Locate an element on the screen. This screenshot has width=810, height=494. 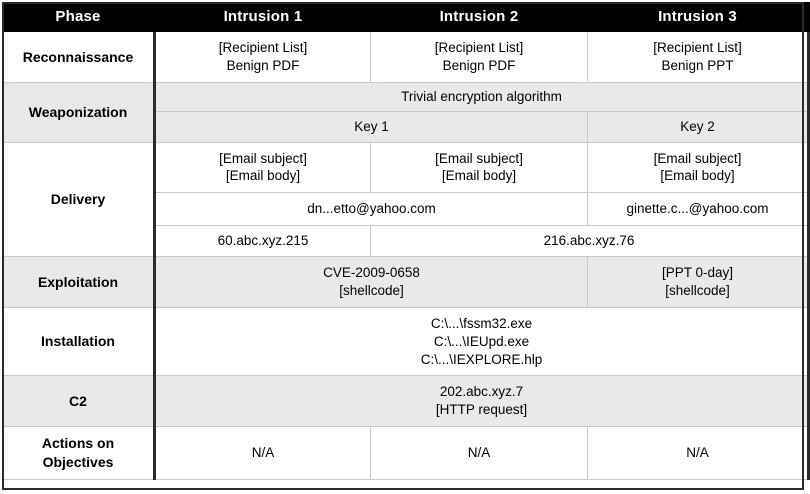
recon-intrusion-2-cell: [Recipient List] Benign PDF is located at coordinates (479, 57).